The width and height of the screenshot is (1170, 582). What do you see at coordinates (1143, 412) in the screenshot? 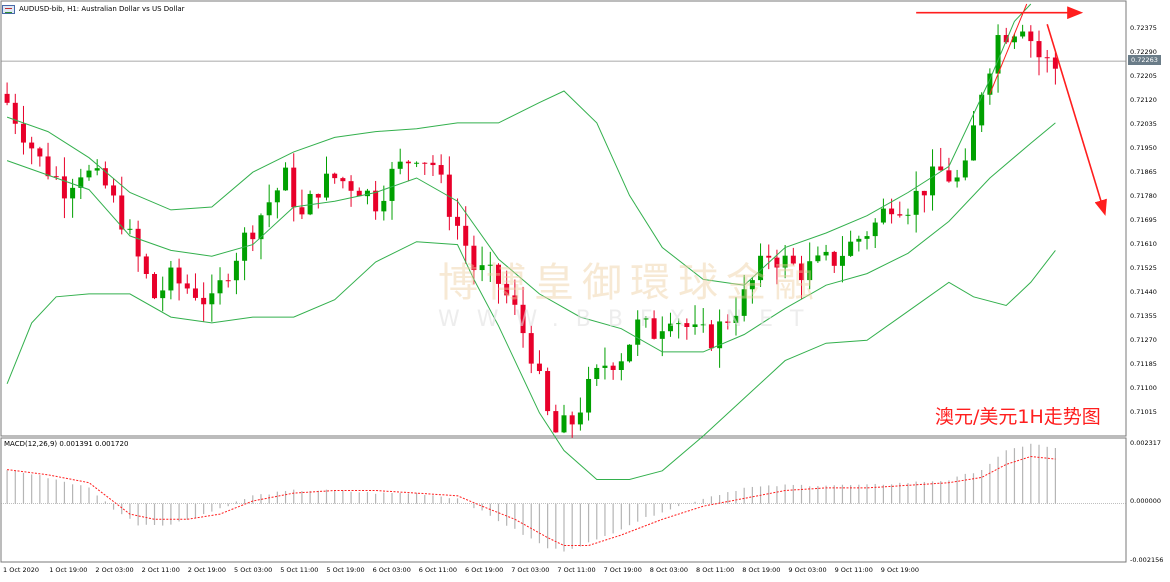
I see `price-axis-label: 0.71015` at bounding box center [1143, 412].